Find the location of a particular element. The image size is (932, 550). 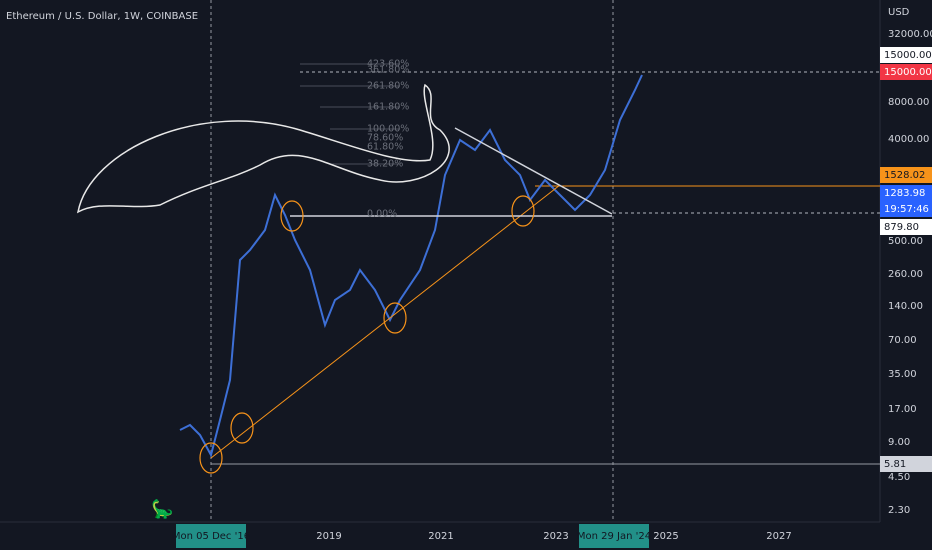

time-label: 2027 is located at coordinates (778, 536).